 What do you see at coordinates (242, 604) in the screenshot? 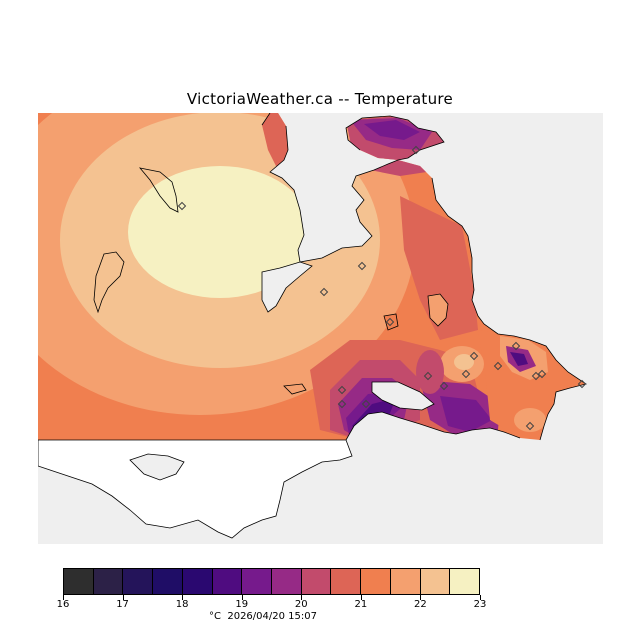
I see `colorbar-tick-label: 19` at bounding box center [242, 604].